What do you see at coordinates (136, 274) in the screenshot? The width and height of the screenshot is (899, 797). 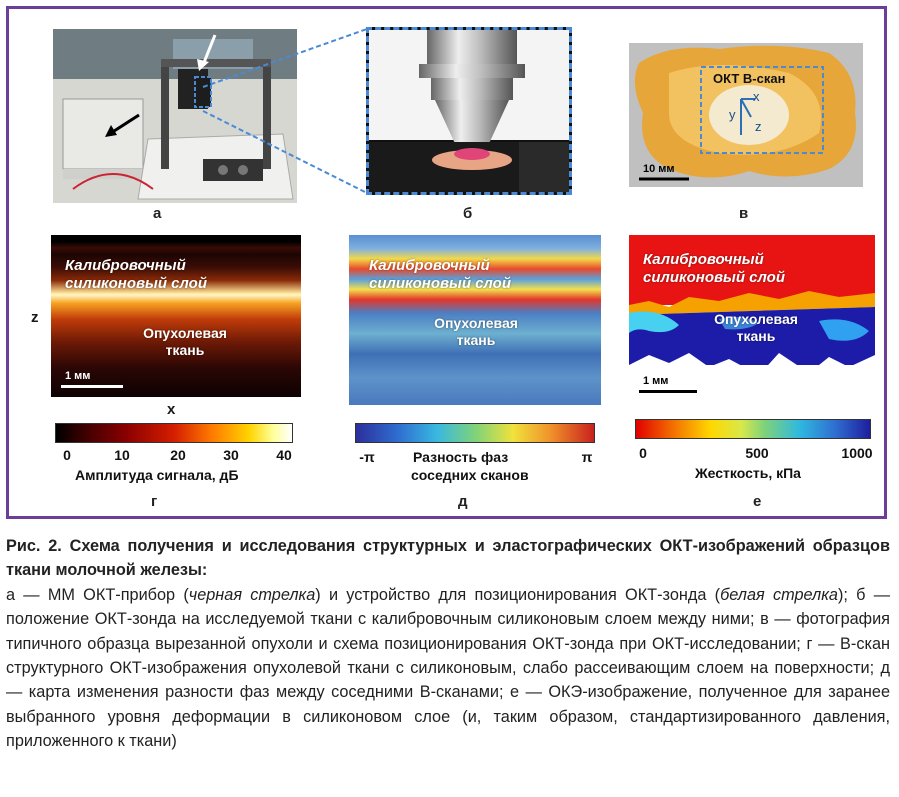 I see `layer-label-g: Калибровочный силиконовый слой` at bounding box center [136, 274].